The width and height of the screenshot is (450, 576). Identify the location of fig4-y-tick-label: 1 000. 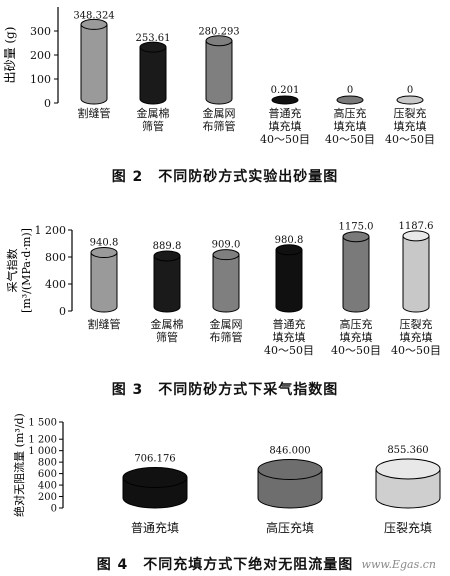
(42, 451).